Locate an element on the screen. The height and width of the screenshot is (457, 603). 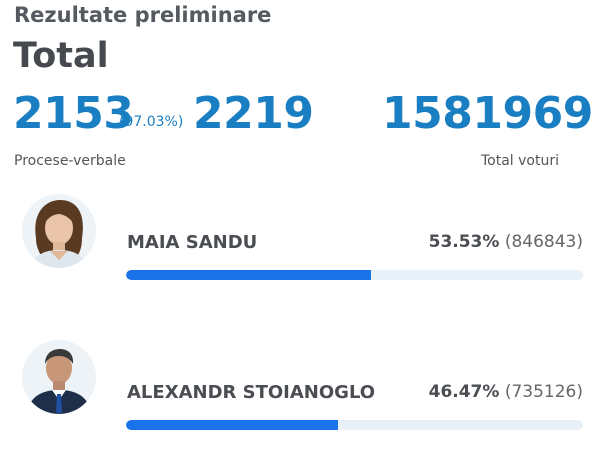
protocols-percent: (97.03%) is located at coordinates (151, 122).